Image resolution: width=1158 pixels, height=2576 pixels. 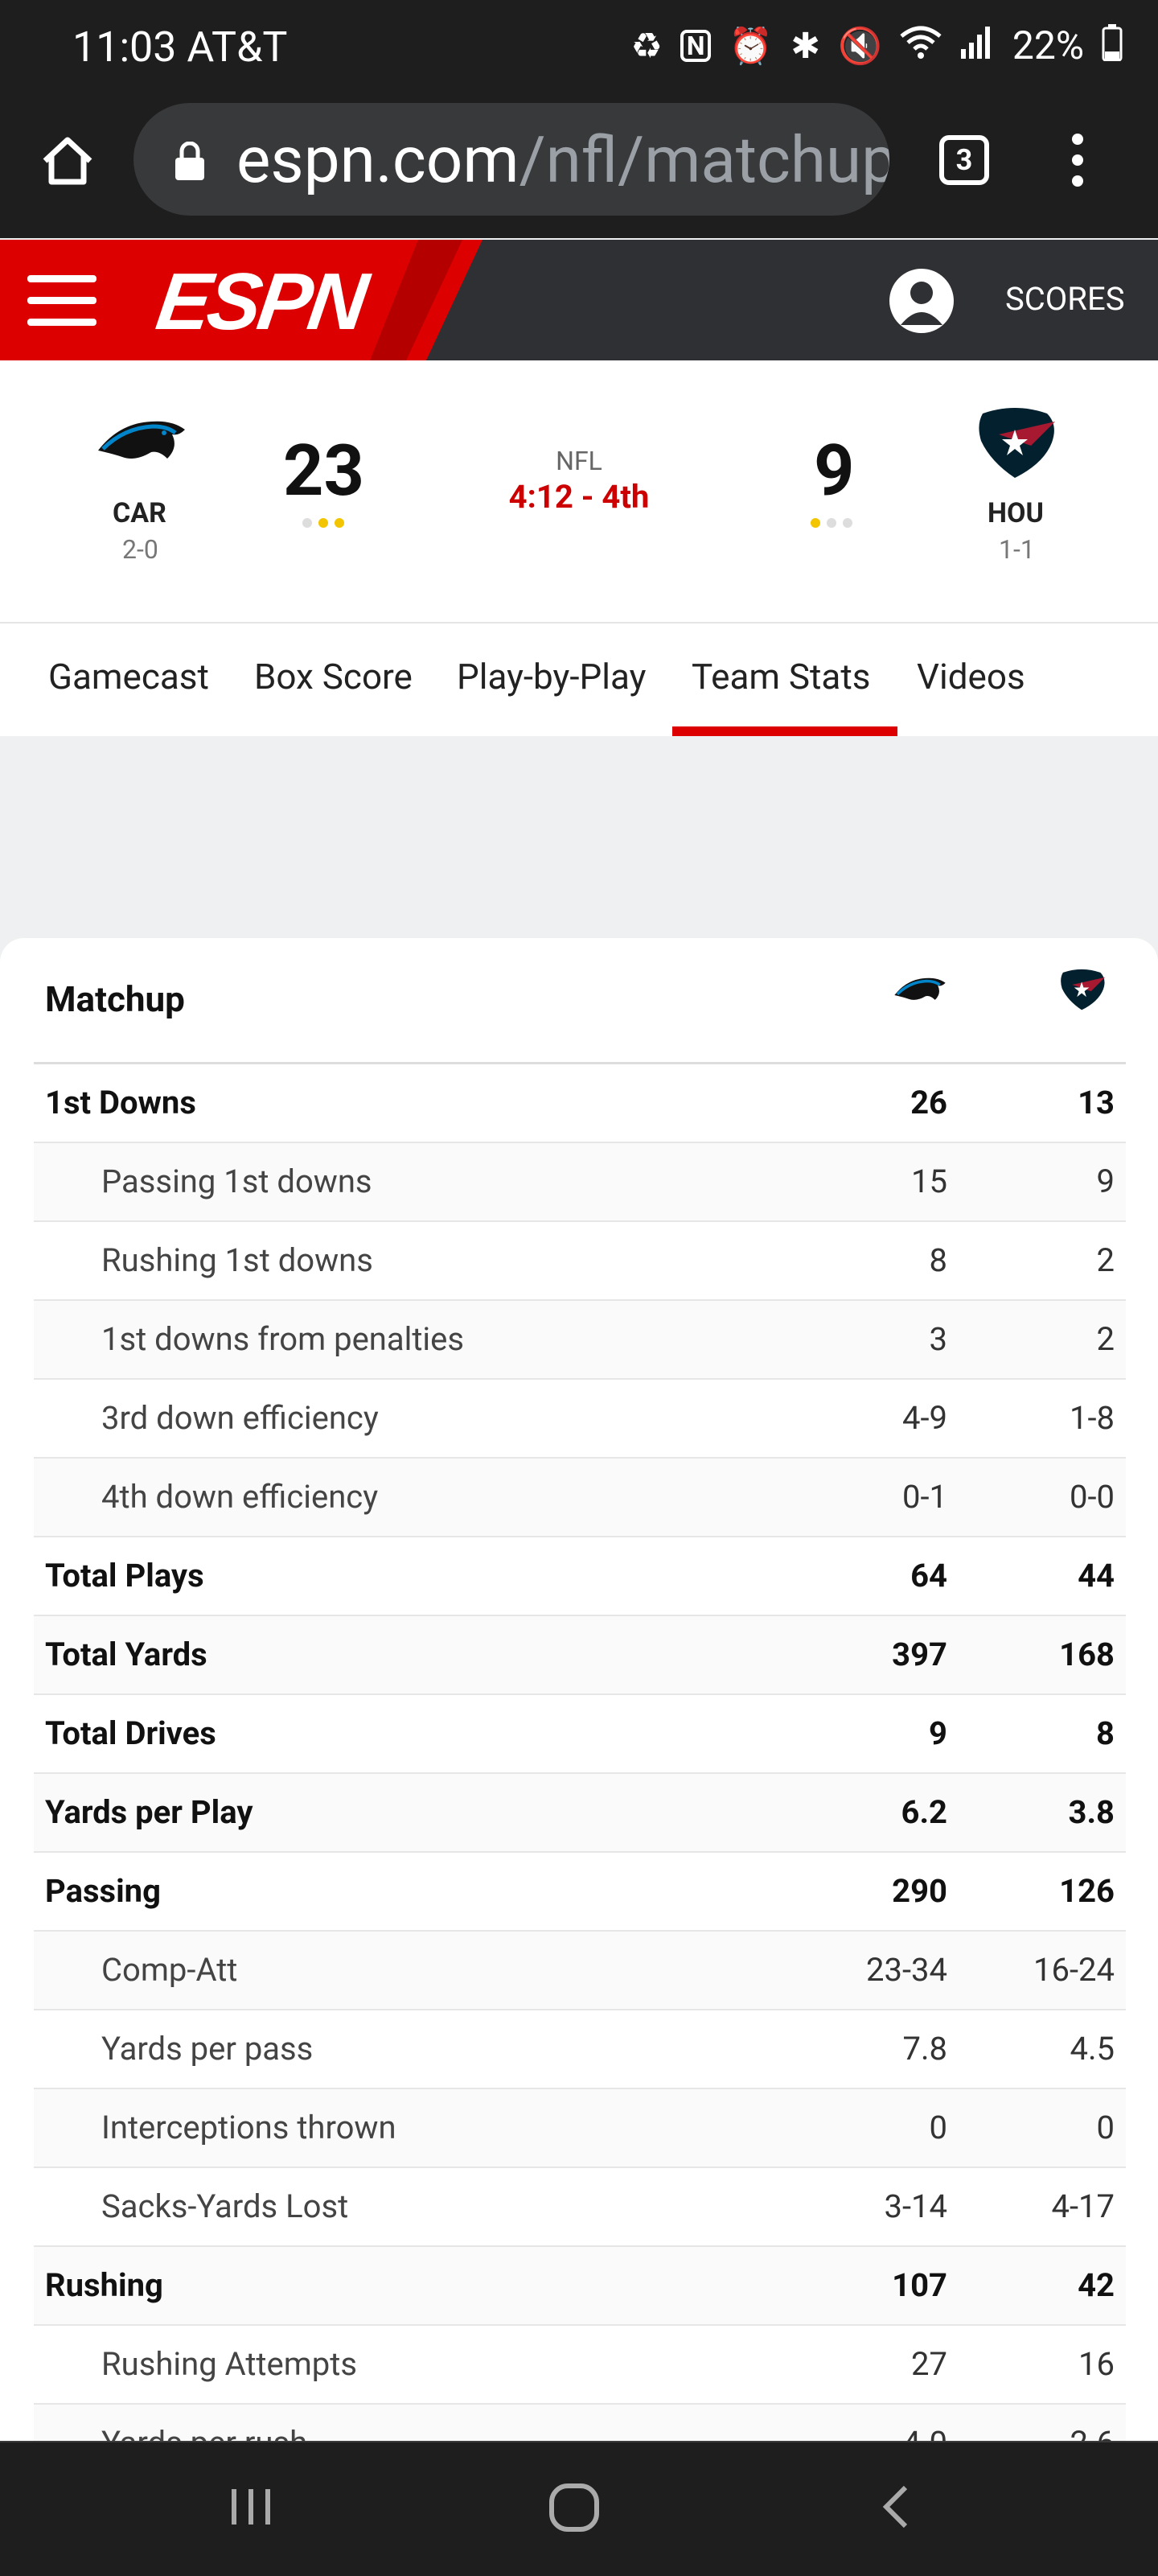 What do you see at coordinates (580, 2365) in the screenshot?
I see `stat-row: Rushing Attempts 27 16` at bounding box center [580, 2365].